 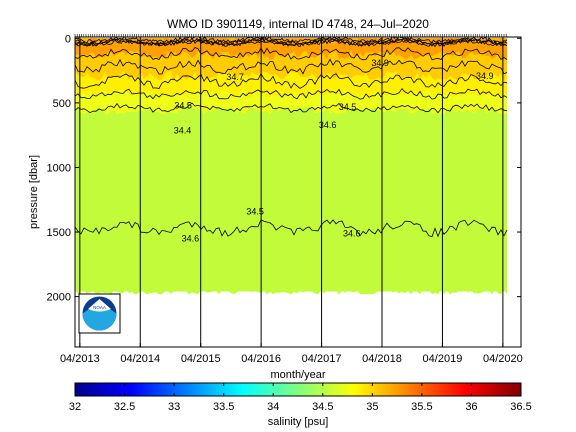 What do you see at coordinates (99, 307) in the screenshot?
I see `svg-text: NOAA` at bounding box center [99, 307].